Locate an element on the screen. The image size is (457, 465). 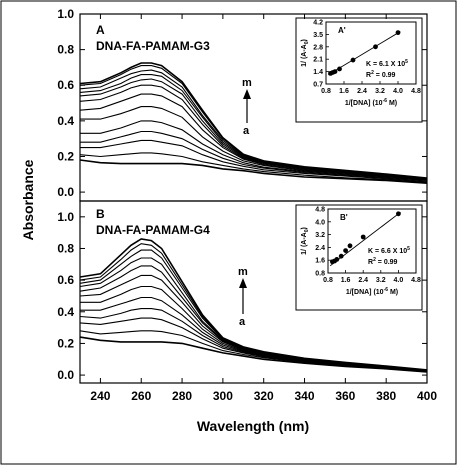
inset-label: A' is located at coordinates (342, 30).